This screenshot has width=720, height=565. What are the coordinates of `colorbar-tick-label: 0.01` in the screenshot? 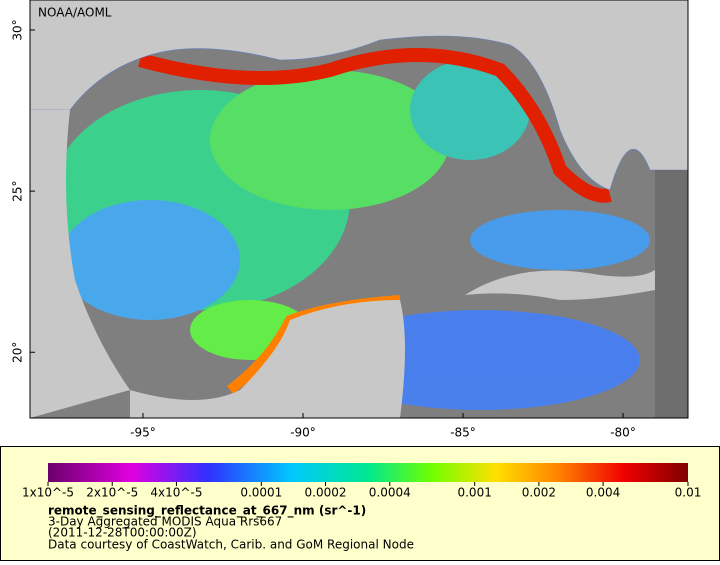 It's located at (688, 493).